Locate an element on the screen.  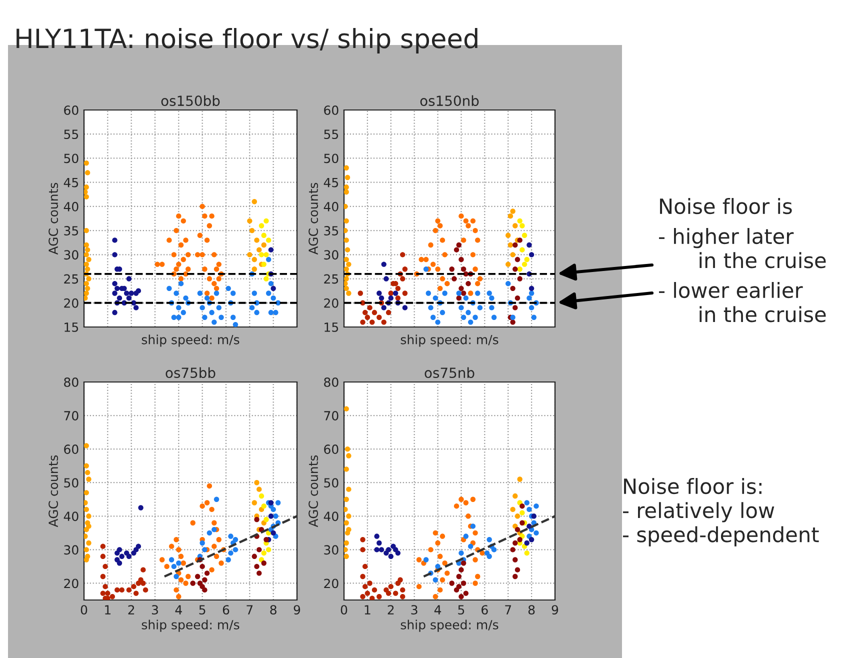
text: HLY11TA: noise floor vs/ ship speed is located at coordinates (247, 41).